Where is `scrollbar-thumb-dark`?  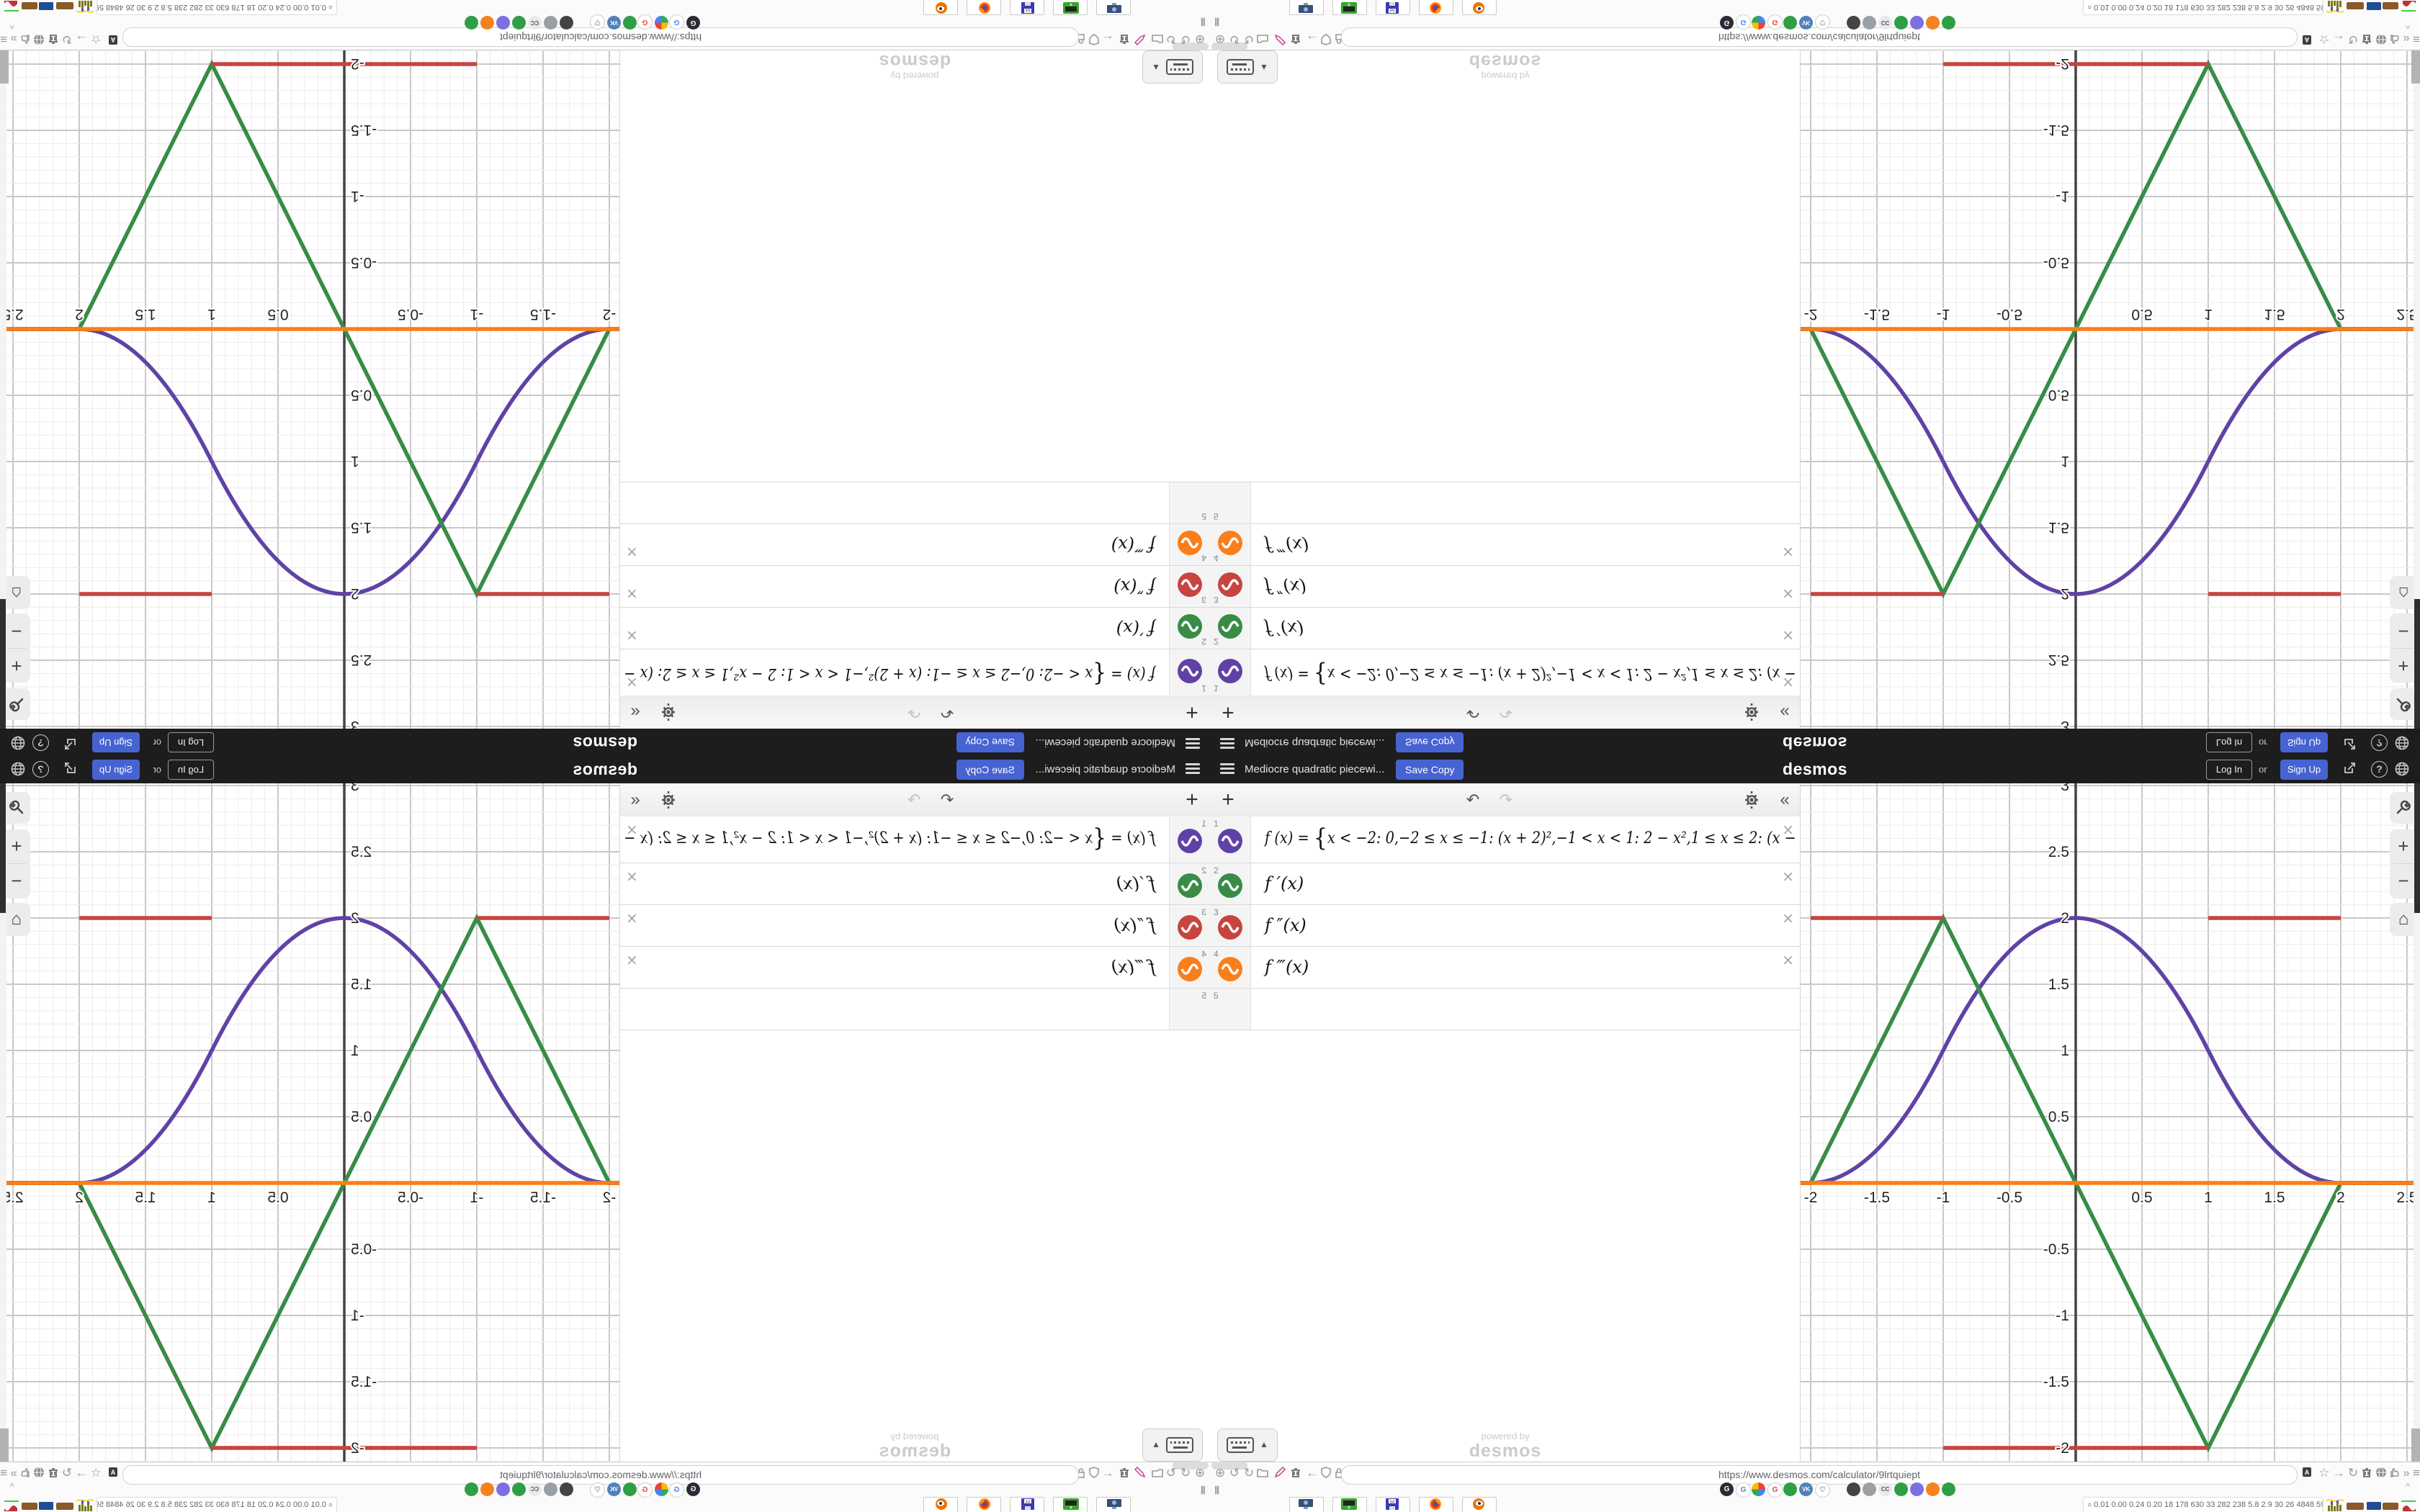
scrollbar-thumb-dark is located at coordinates (3, 664).